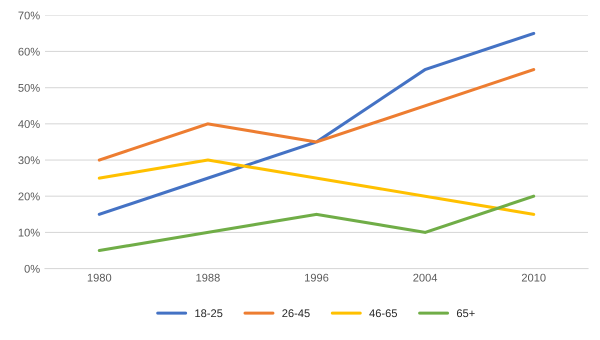 The image size is (600, 340). I want to click on x-tick-label: 2004, so click(425, 278).